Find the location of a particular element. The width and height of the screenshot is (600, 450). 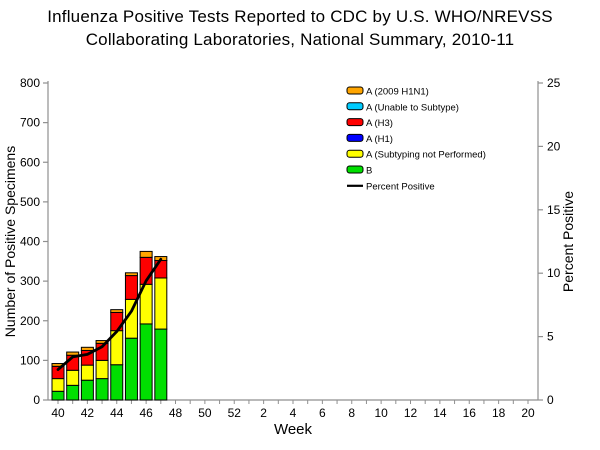

x-tick-label: 40 is located at coordinates (58, 413).